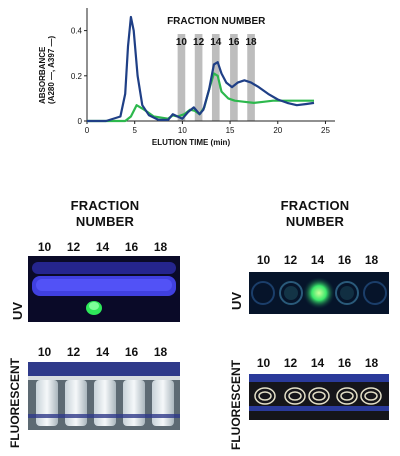 The height and width of the screenshot is (456, 400). I want to click on left-uv-image, so click(104, 289).